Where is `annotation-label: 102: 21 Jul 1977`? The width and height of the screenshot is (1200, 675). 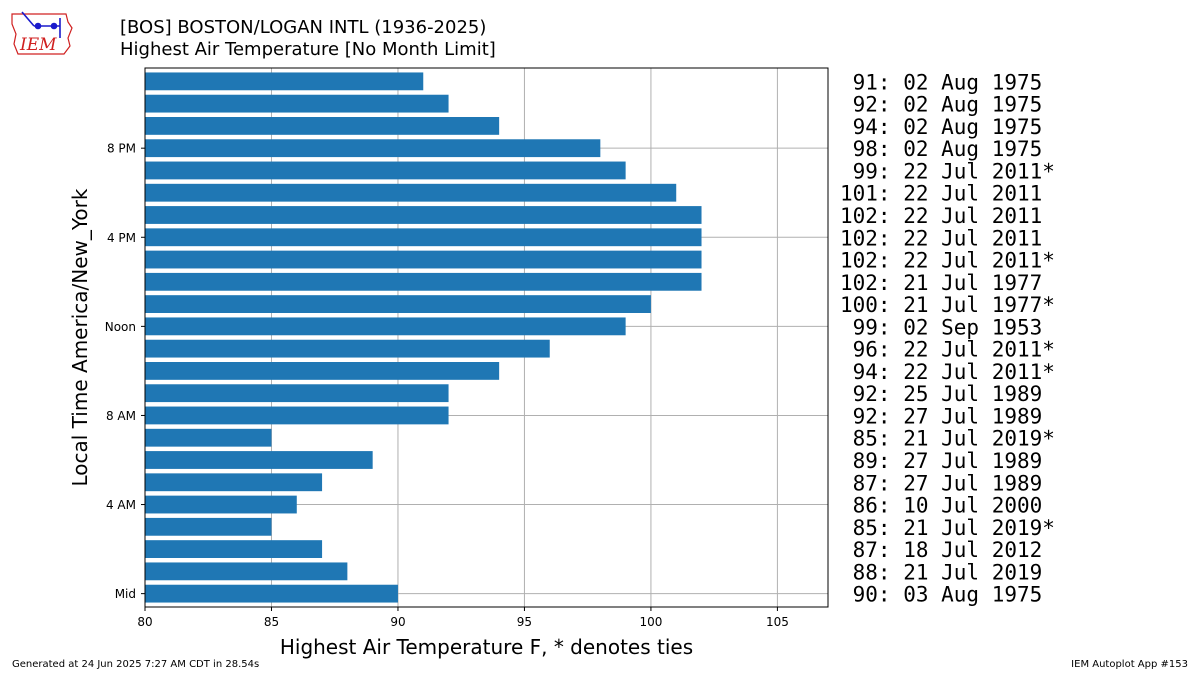
annotation-label: 102: 21 Jul 1977 is located at coordinates (941, 283).